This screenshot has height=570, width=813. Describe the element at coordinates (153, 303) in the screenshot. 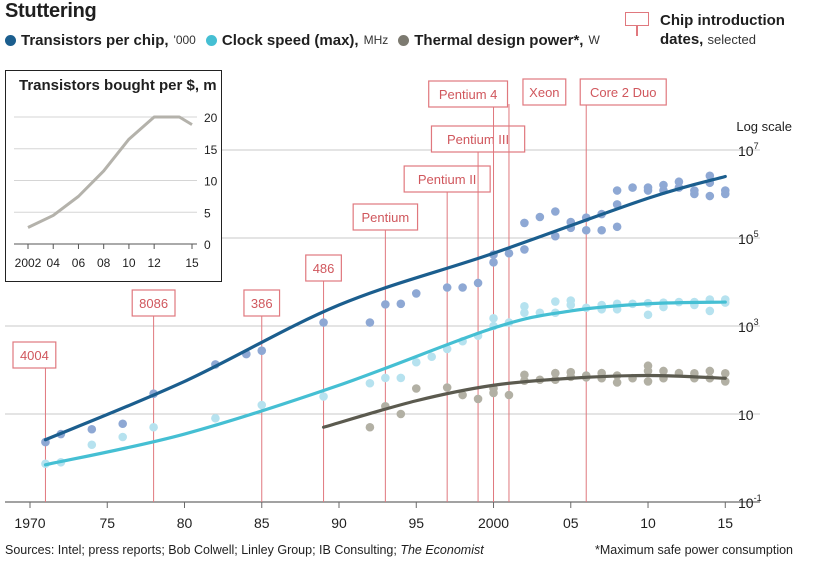

I see `chip-label: 8086` at that location.